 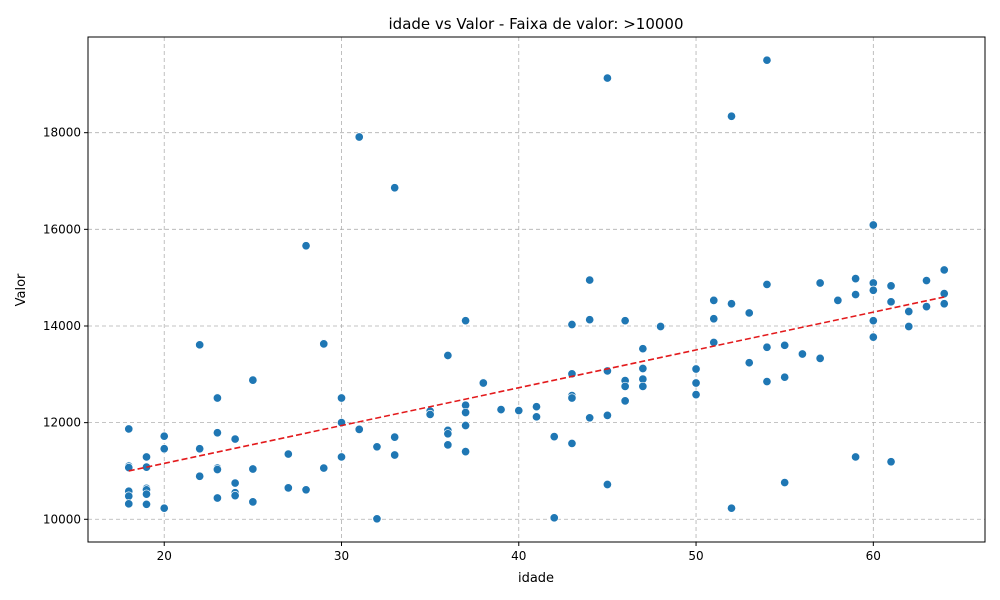 What do you see at coordinates (164, 556) in the screenshot?
I see `x-tick-label: 20` at bounding box center [164, 556].